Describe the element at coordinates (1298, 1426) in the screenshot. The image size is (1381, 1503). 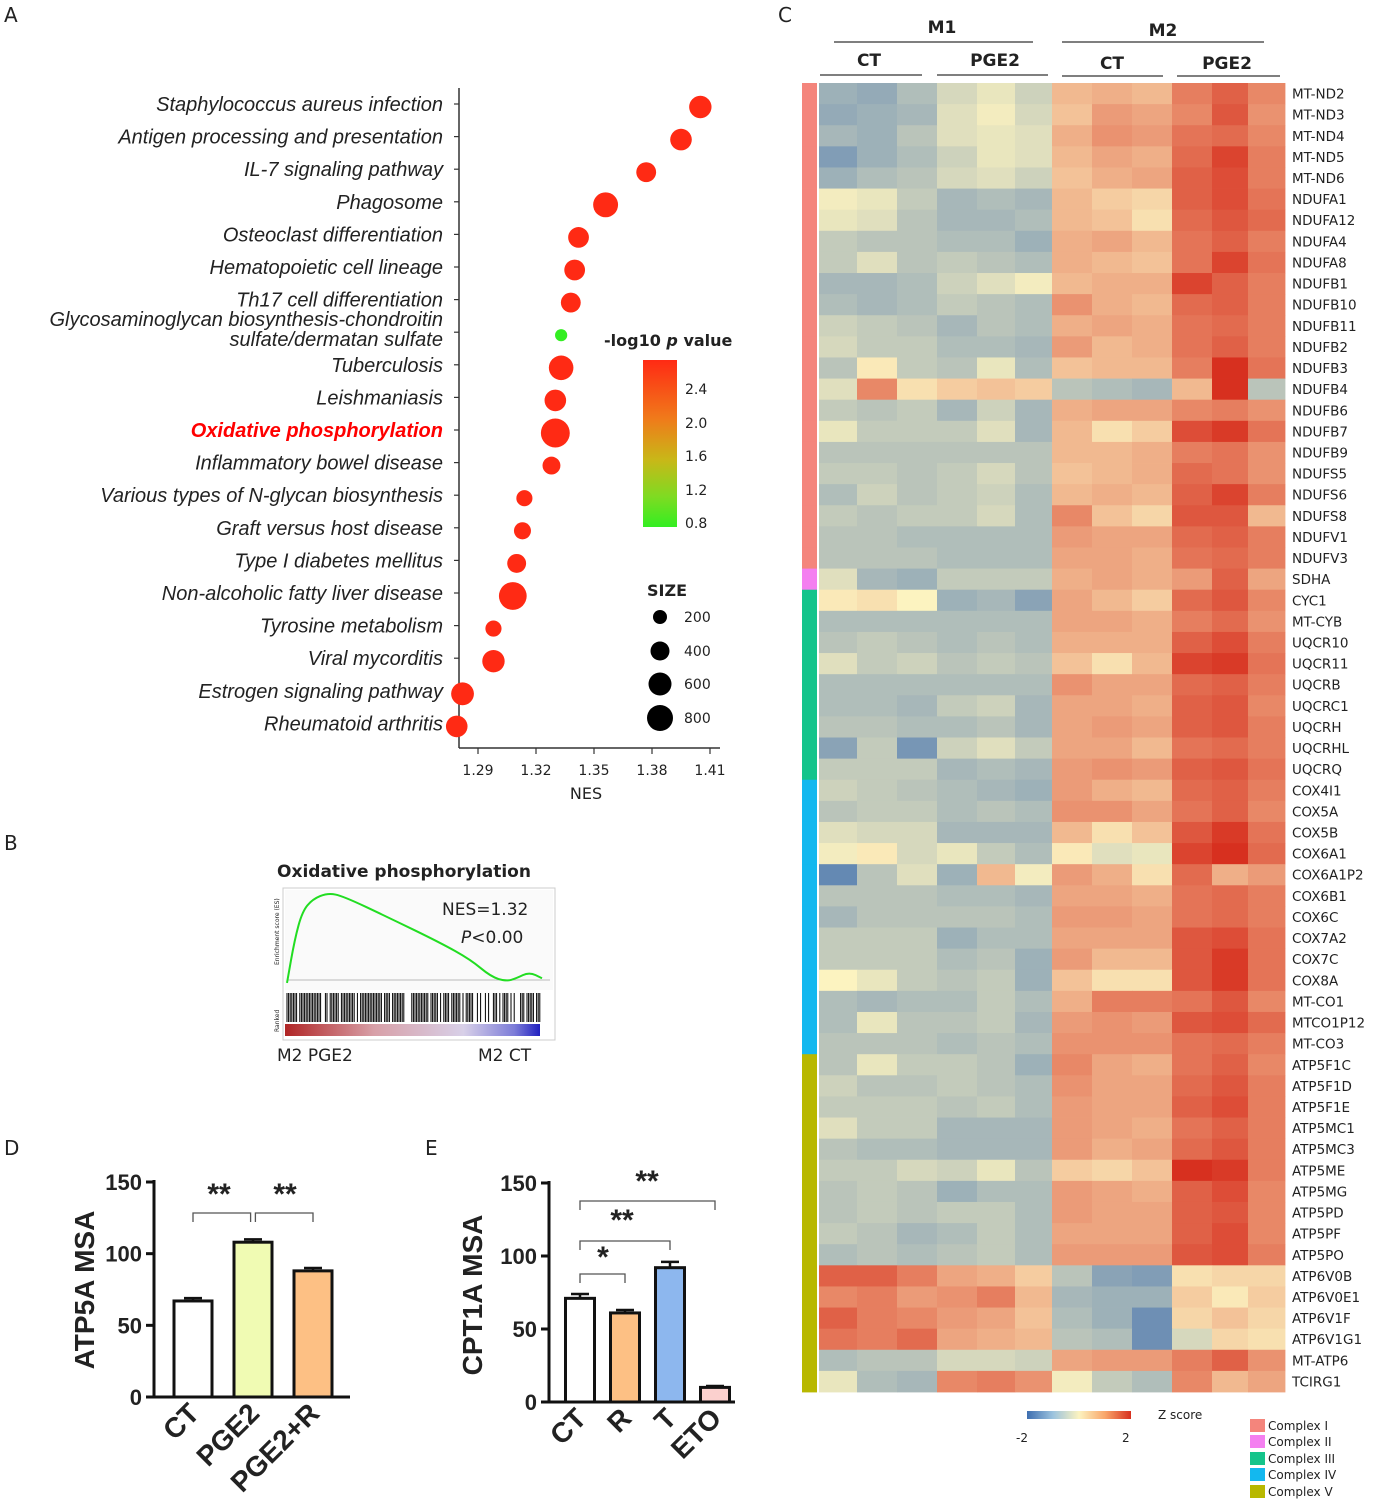
I see `c-legend-label: Complex I` at that location.